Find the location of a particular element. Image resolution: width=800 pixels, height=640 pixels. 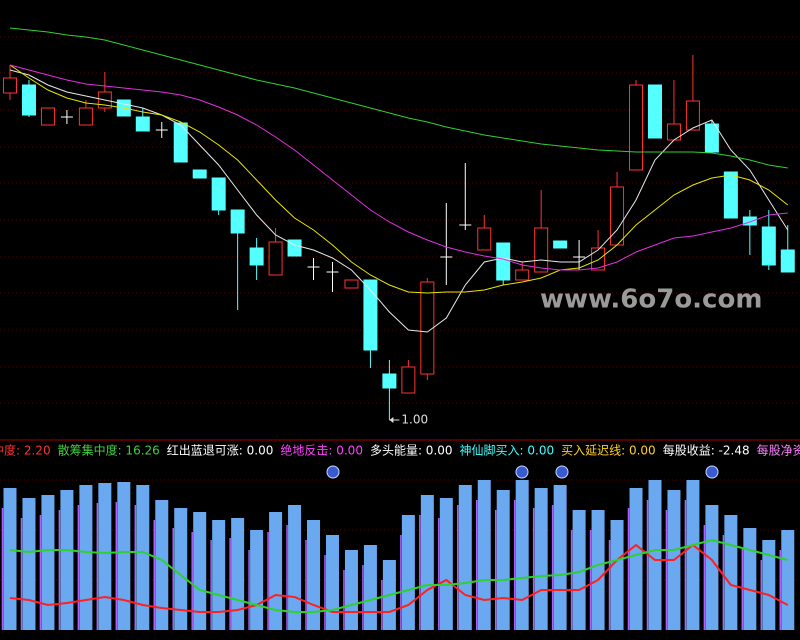

annotation-arrow-head is located at coordinates (391, 420).